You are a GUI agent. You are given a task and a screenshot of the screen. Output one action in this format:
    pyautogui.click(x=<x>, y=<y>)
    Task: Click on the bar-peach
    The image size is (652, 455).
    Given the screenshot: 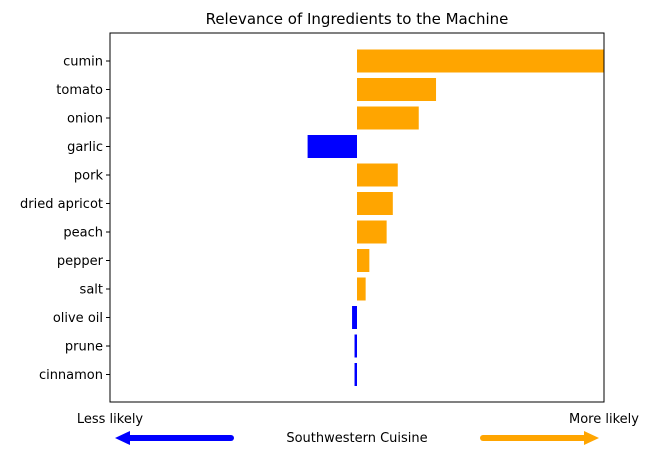 What is the action you would take?
    pyautogui.click(x=372, y=232)
    